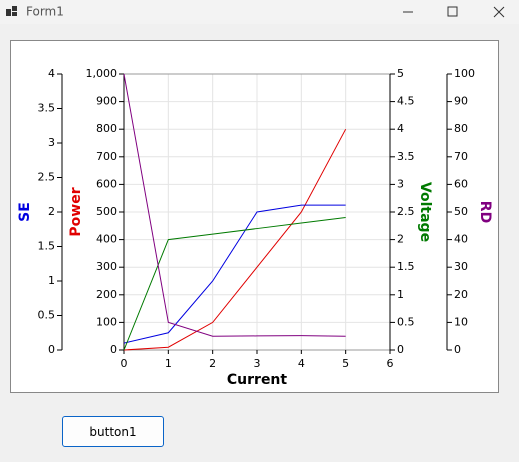  What do you see at coordinates (106, 128) in the screenshot?
I see `y-tick-label: 800` at bounding box center [106, 128].